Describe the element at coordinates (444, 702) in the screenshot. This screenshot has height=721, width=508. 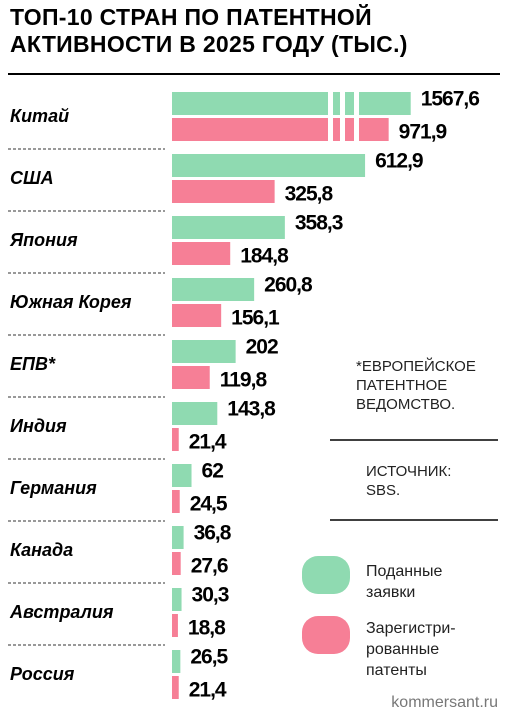
I see `source: kommersant.ru` at that location.